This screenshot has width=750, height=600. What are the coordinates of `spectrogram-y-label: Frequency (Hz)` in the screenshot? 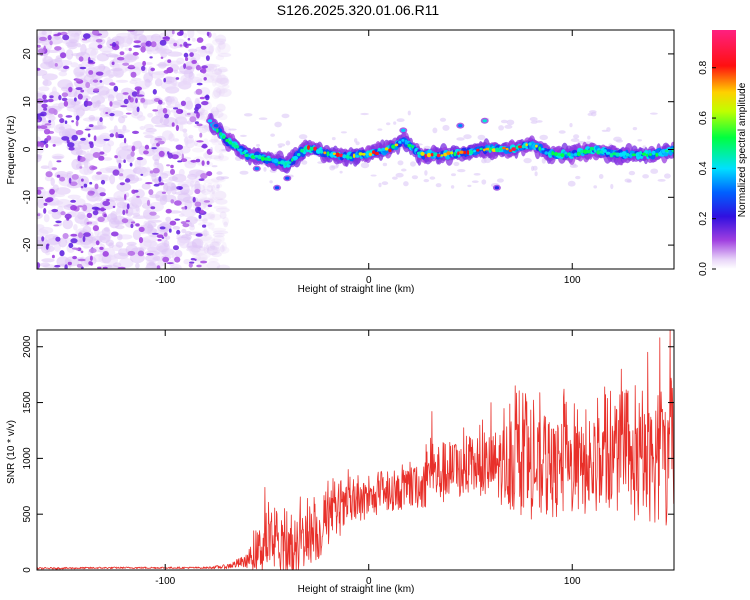 It's located at (11, 150).